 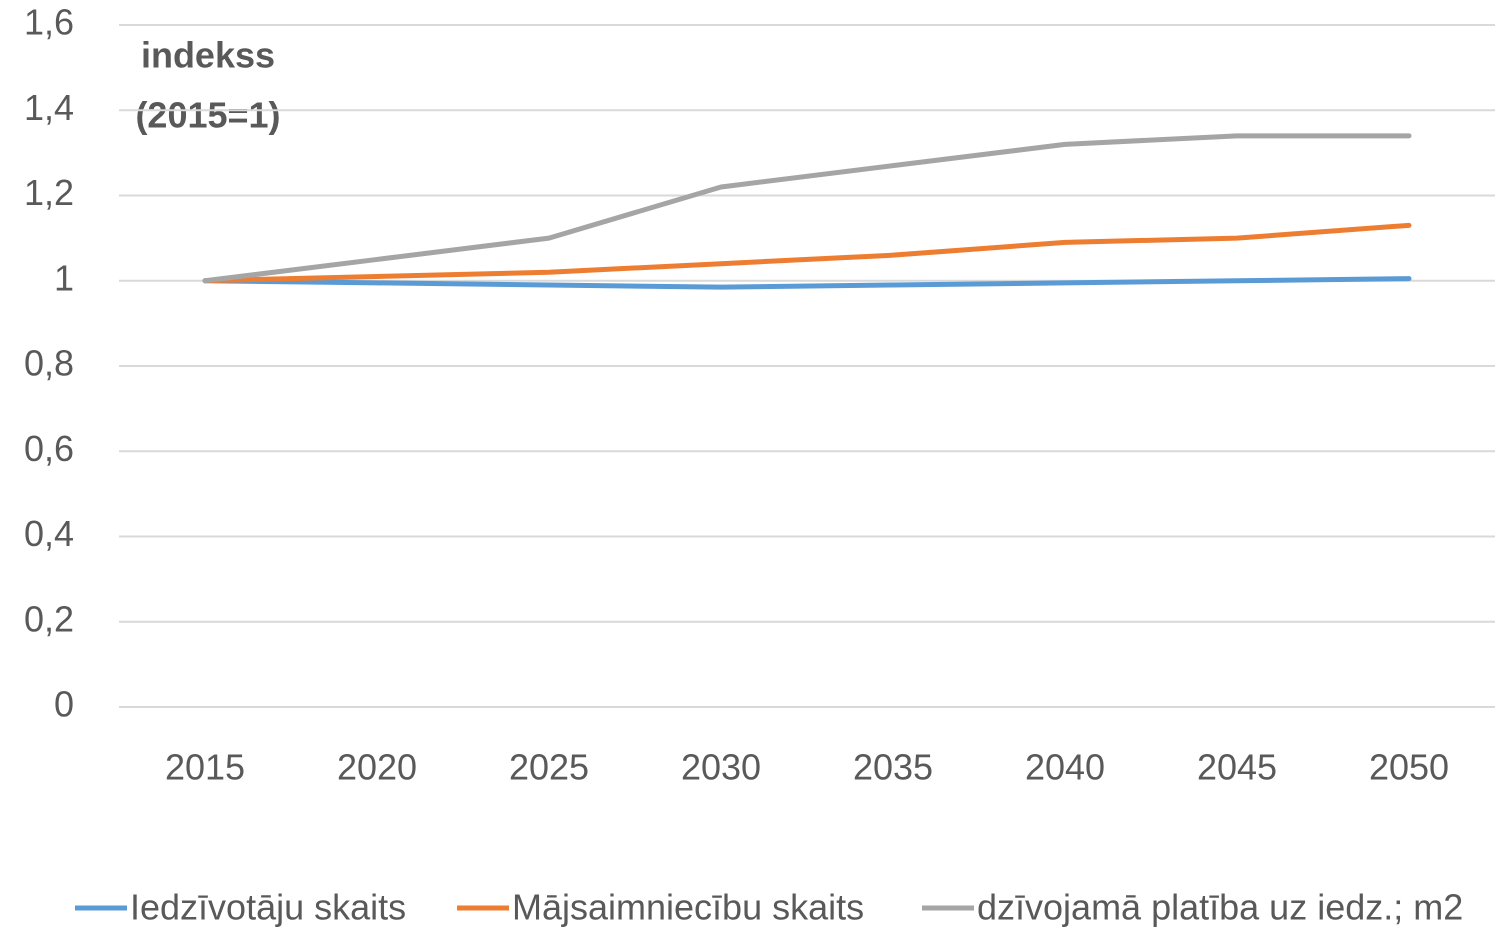 What do you see at coordinates (49, 533) in the screenshot?
I see `y-tick-label: 0,4` at bounding box center [49, 533].